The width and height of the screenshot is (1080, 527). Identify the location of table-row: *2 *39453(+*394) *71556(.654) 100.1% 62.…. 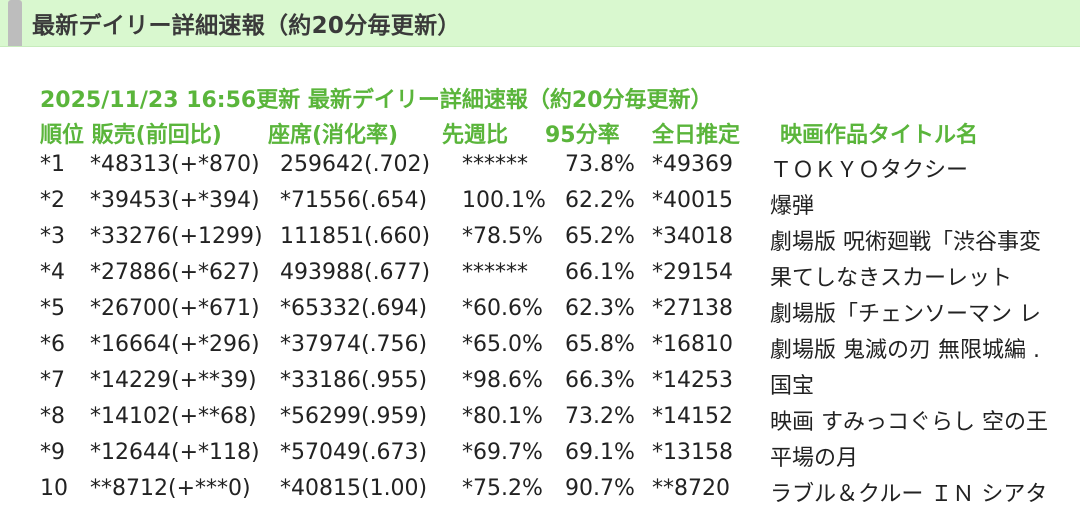
(540, 206).